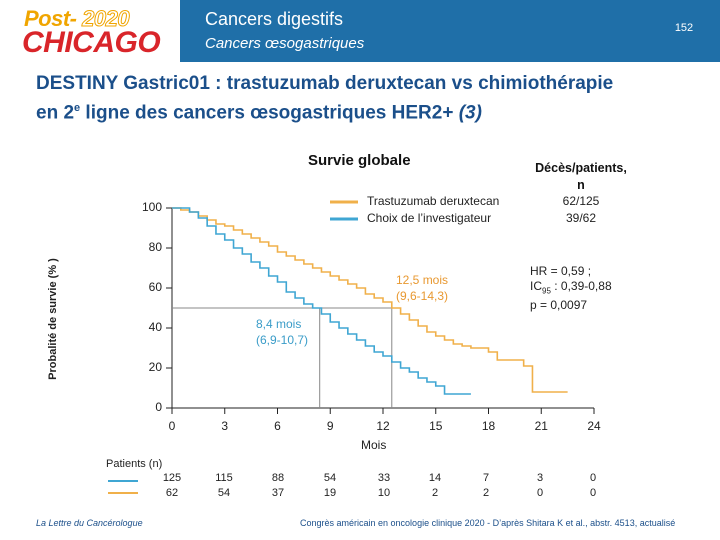 The width and height of the screenshot is (720, 540). I want to click on risk-value-tdx: 3, so click(540, 478).